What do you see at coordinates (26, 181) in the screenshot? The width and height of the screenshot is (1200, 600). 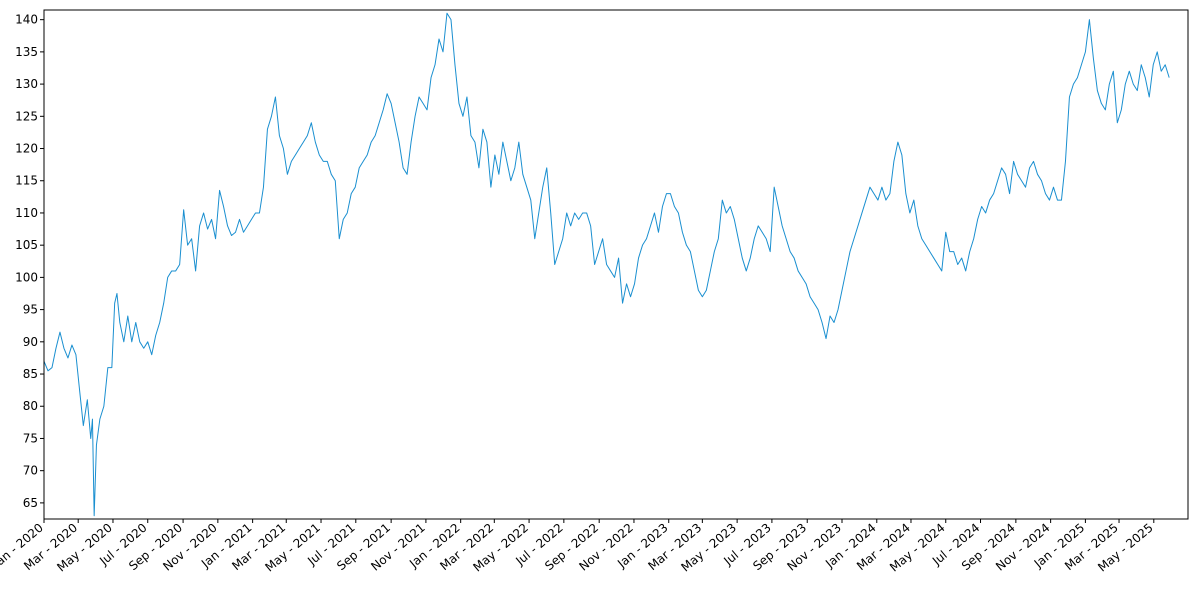 I see `y-tick-label: 115` at bounding box center [26, 181].